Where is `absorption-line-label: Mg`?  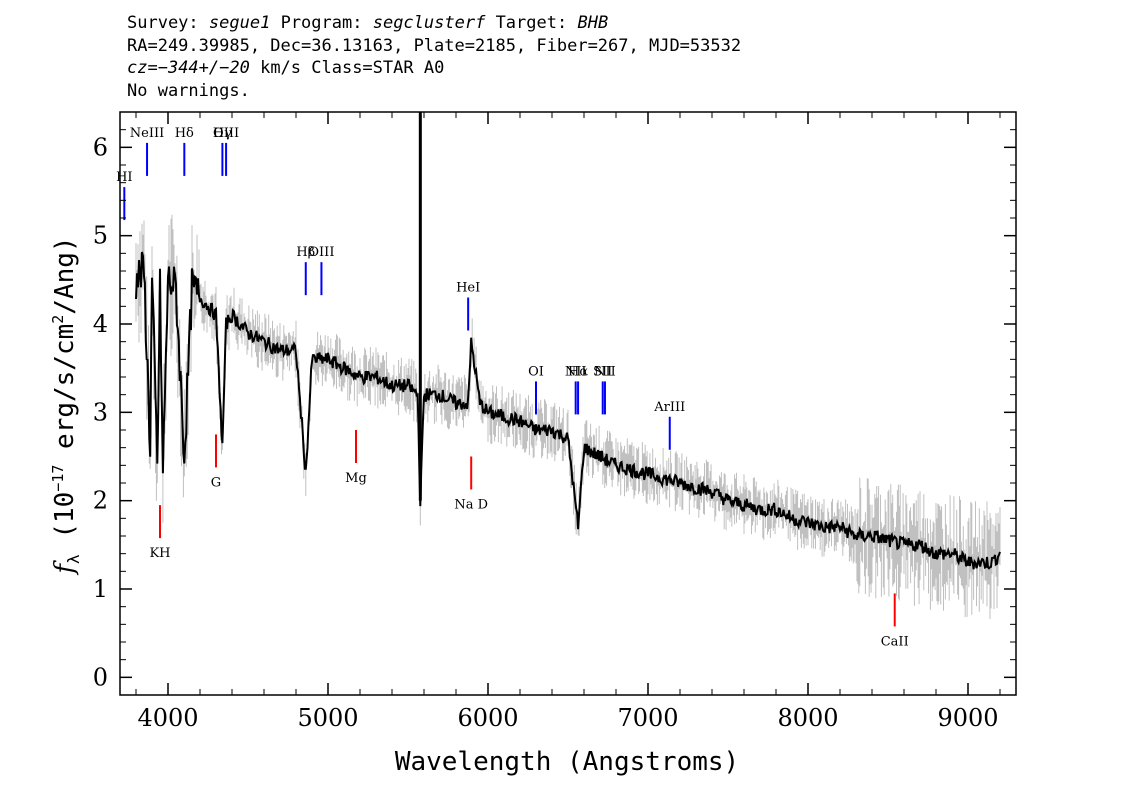
absorption-line-label: Mg is located at coordinates (356, 478).